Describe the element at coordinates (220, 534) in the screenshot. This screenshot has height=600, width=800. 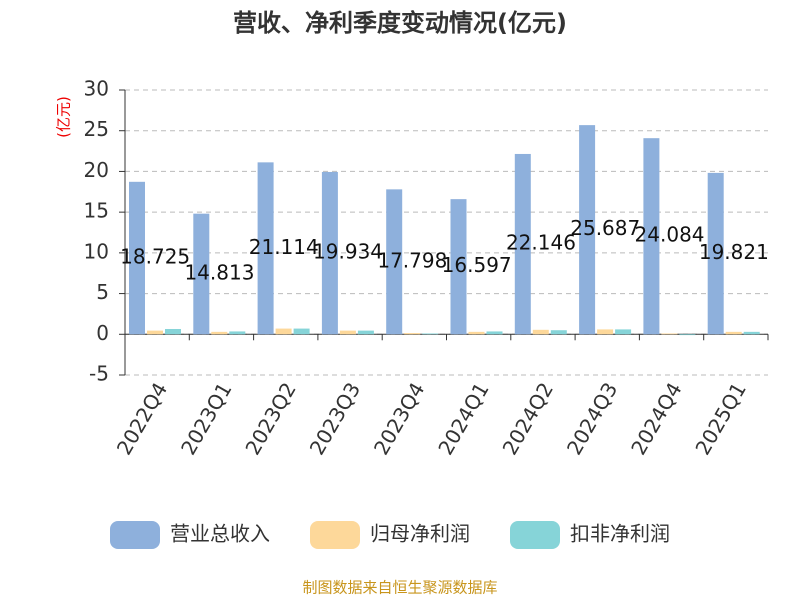
I see `legend-label: 营业总收入` at that location.